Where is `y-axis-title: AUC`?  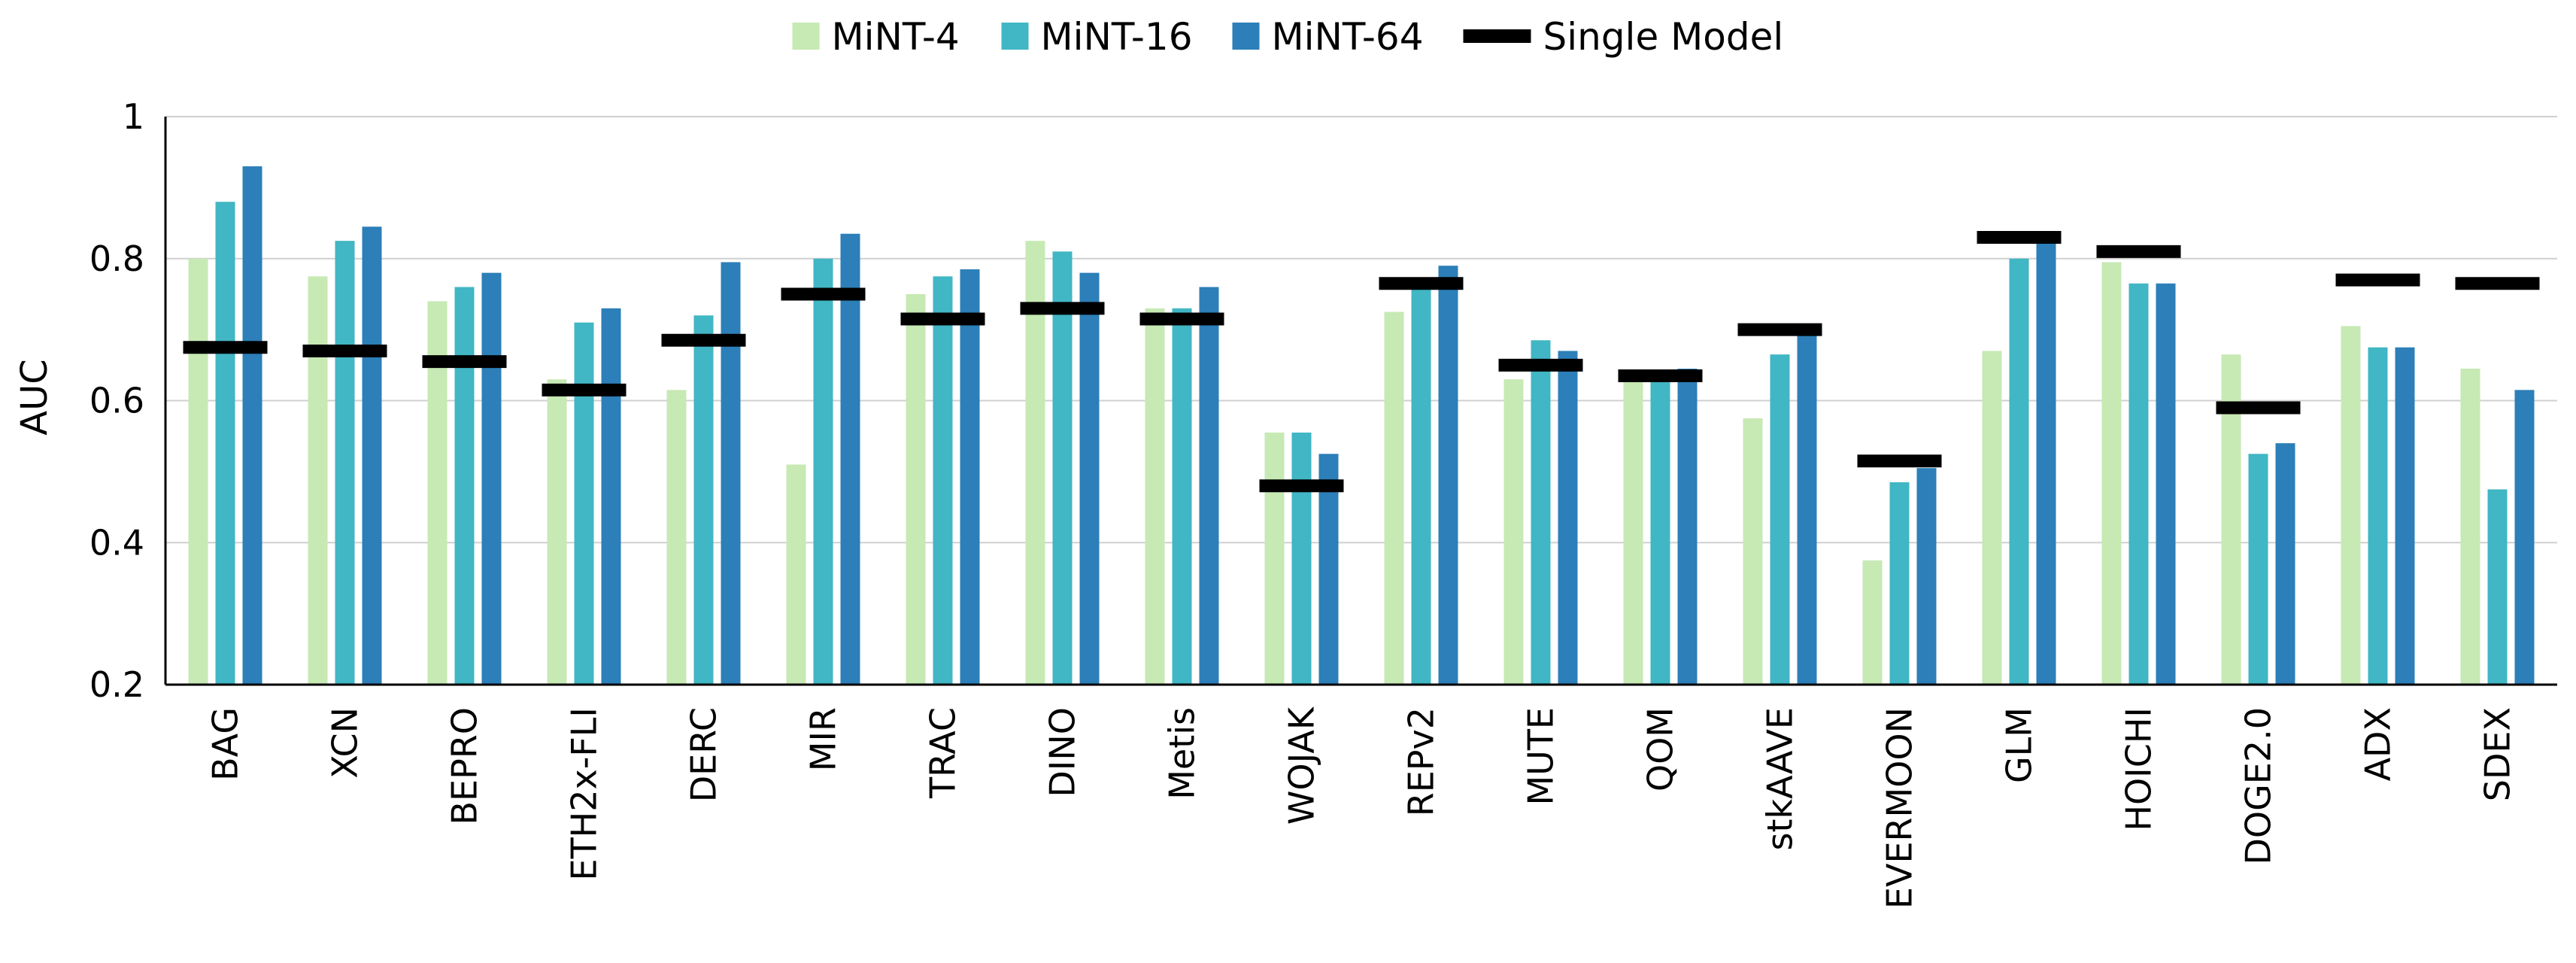 y-axis-title: AUC is located at coordinates (35, 397).